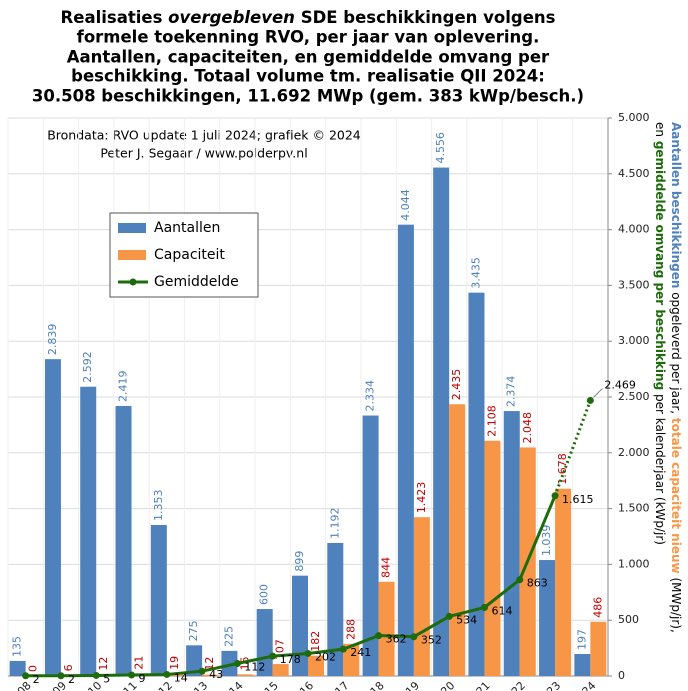 This screenshot has height=691, width=688. I want to click on y-tick-label: 2.500, so click(634, 396).